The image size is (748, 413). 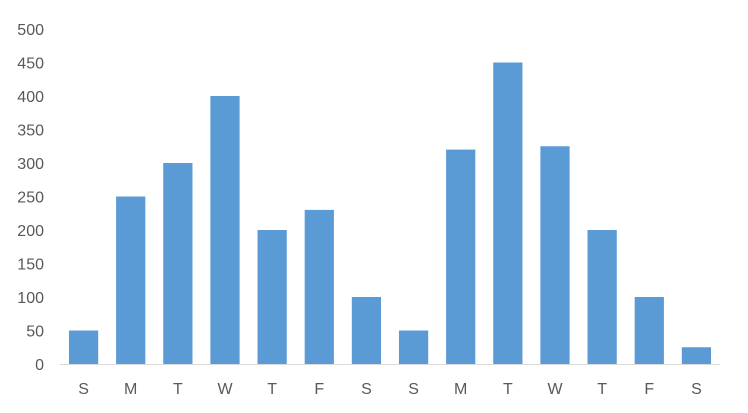 What do you see at coordinates (30, 231) in the screenshot?
I see `y-tick-label: 200` at bounding box center [30, 231].